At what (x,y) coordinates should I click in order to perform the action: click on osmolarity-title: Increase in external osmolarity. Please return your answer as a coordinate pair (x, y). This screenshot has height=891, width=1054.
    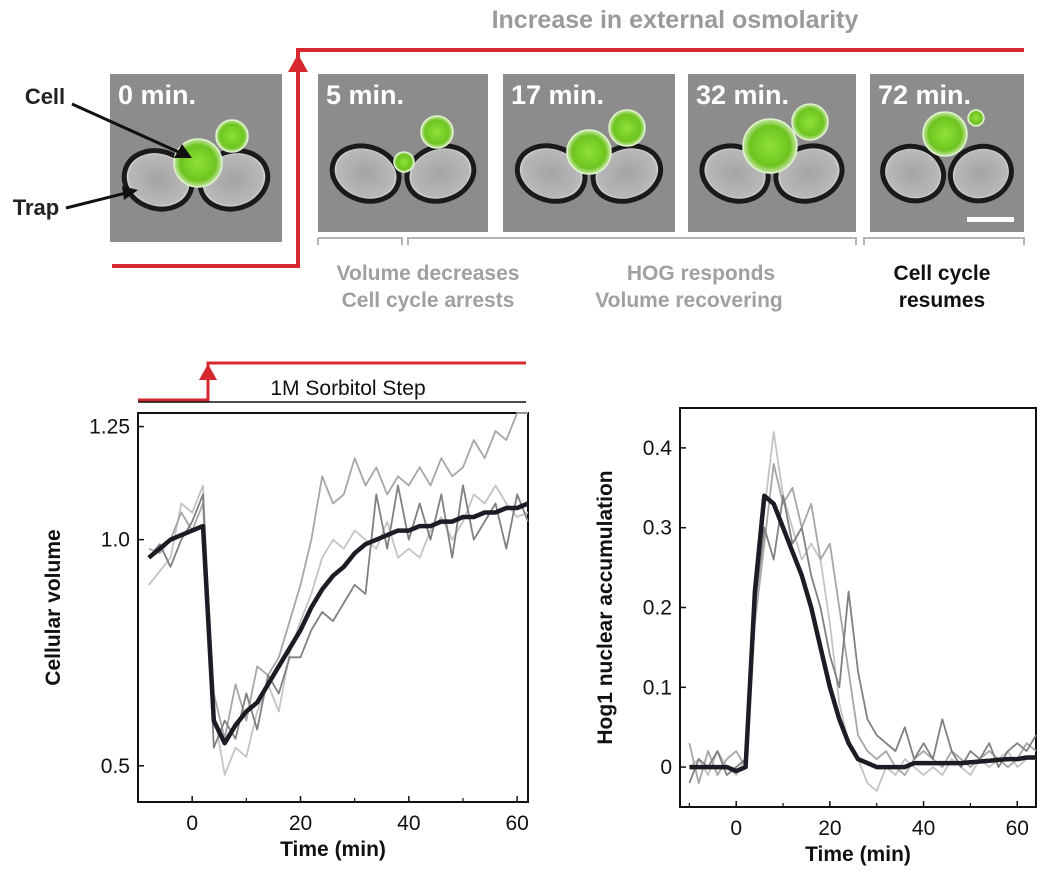
    Looking at the image, I should click on (675, 20).